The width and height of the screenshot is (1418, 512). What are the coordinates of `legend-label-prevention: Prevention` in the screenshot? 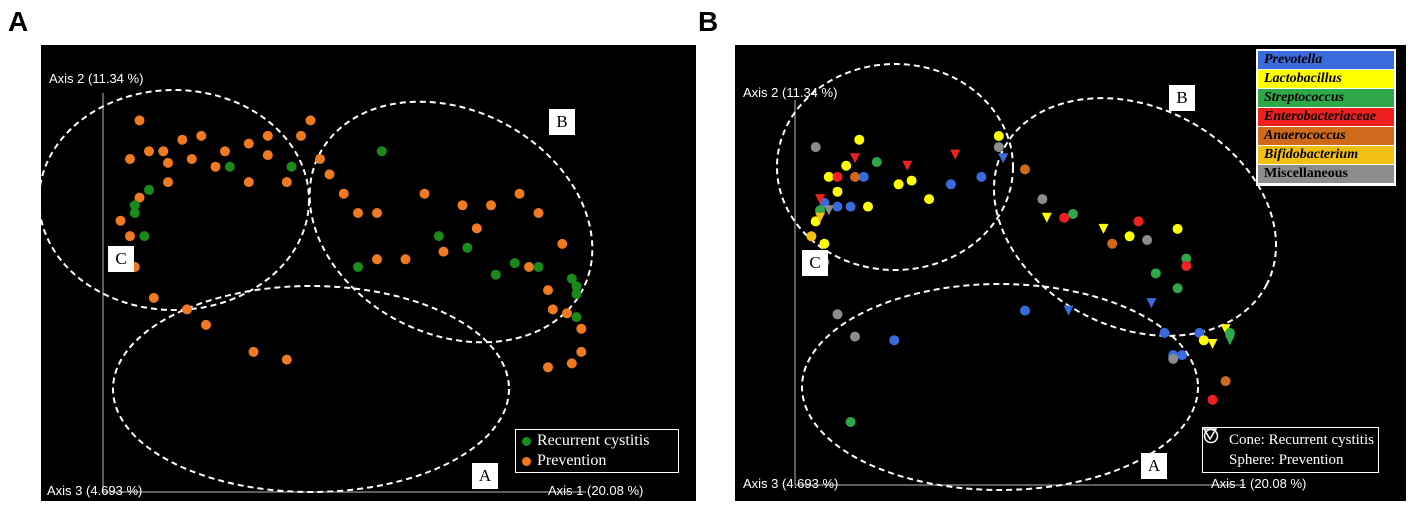 It's located at (572, 460).